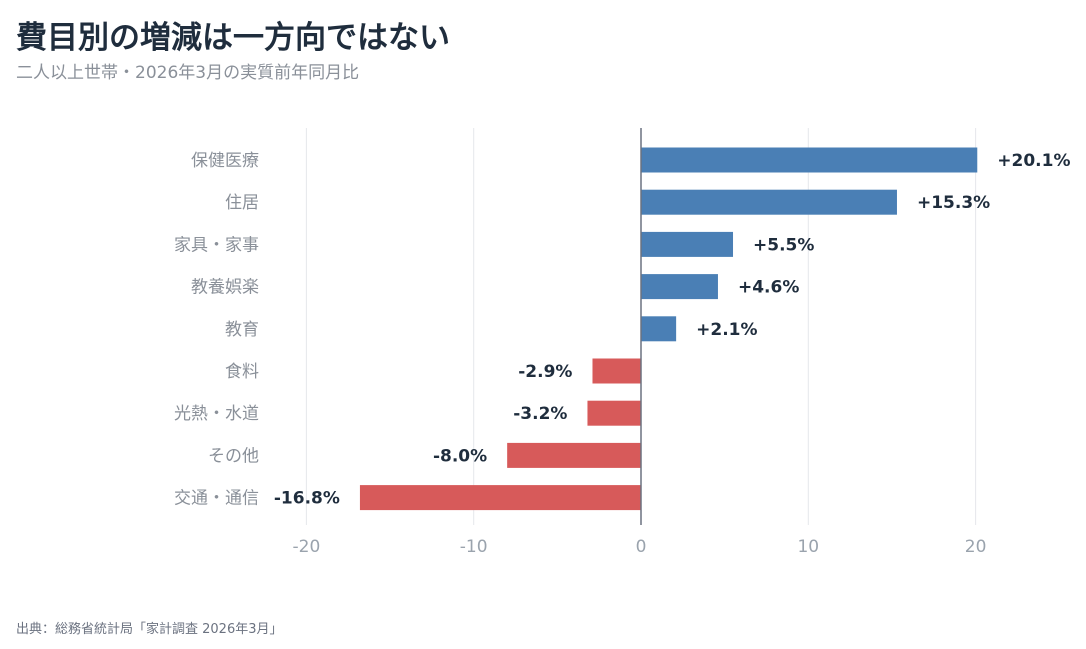  I want to click on category-label: その他, so click(233, 456).